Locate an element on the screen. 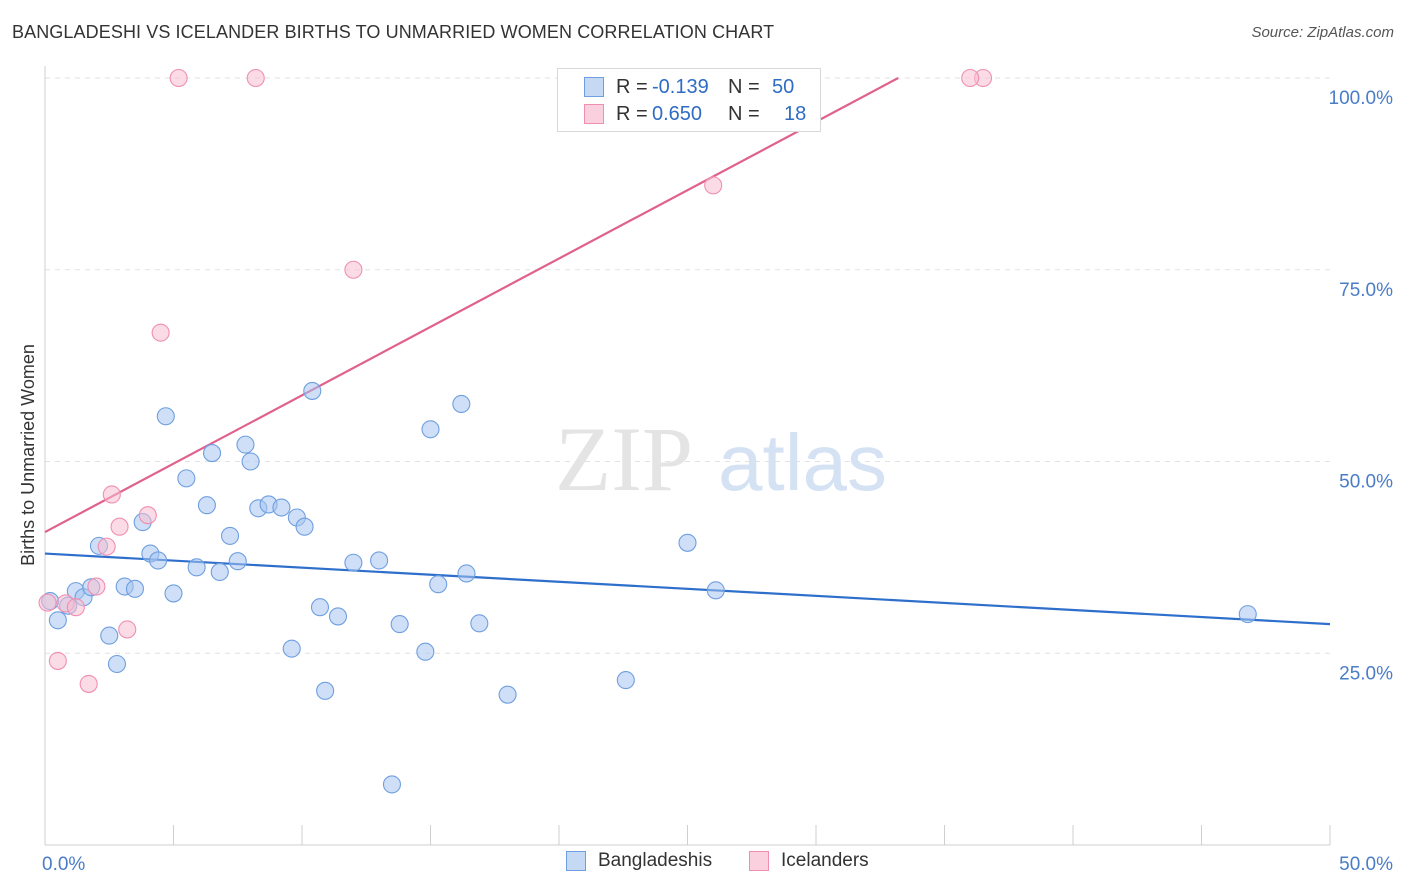 Image resolution: width=1406 pixels, height=892 pixels. series-legend-bangladeshis: Bangladeshis is located at coordinates (639, 861).